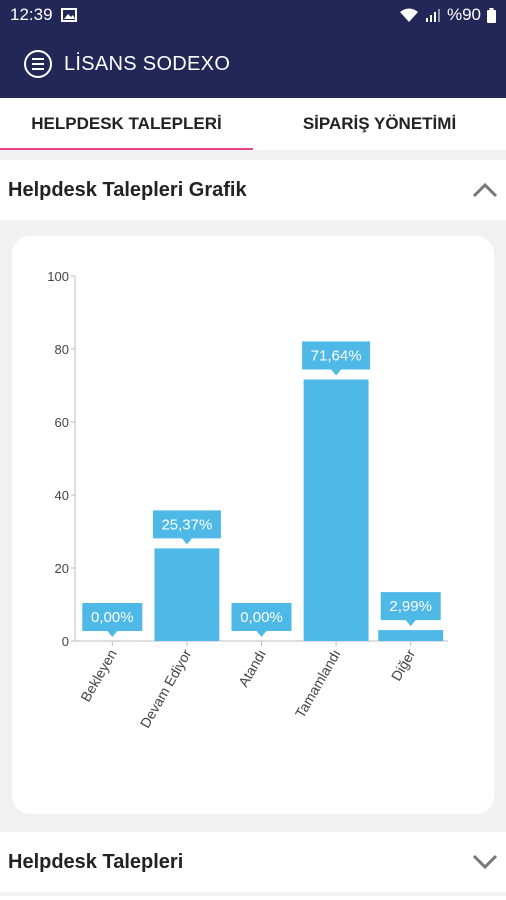 This screenshot has width=506, height=900. I want to click on list-section-header: Helpdesk Talepleri, so click(253, 862).